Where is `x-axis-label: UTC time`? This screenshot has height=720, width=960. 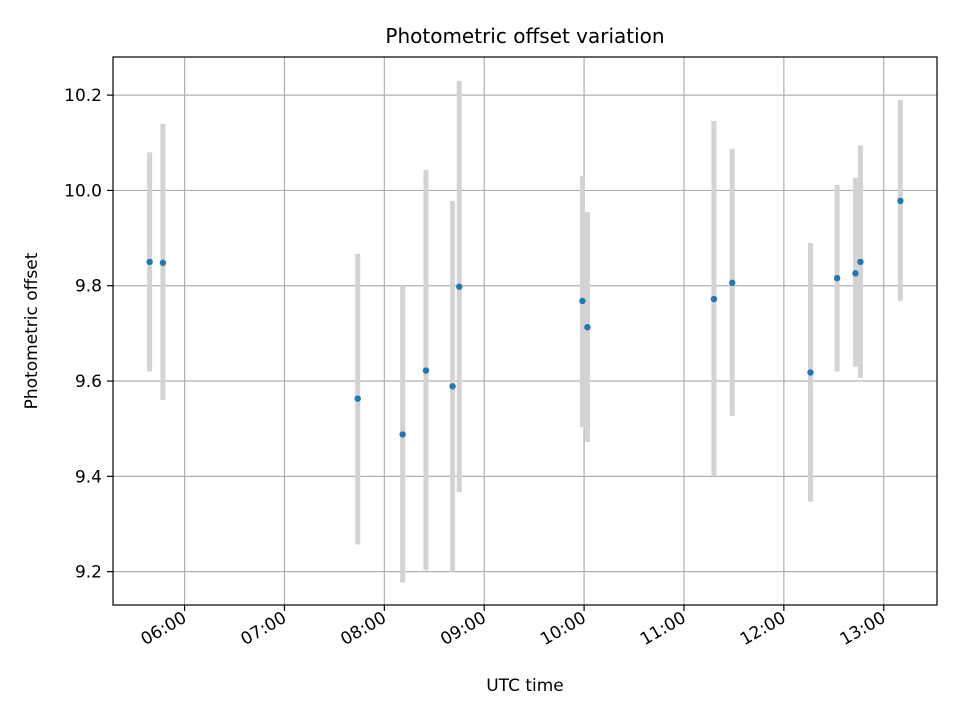 x-axis-label: UTC time is located at coordinates (525, 686).